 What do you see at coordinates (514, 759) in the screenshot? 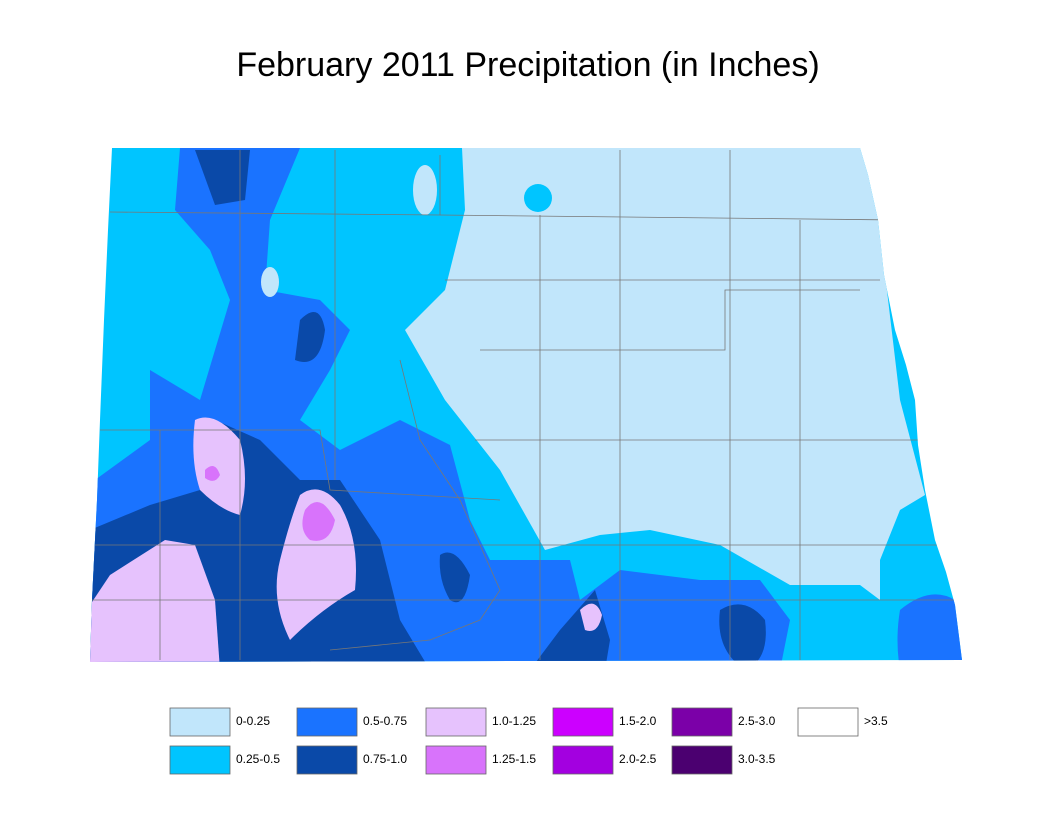
I see `legend-label: 1.25-1.5` at bounding box center [514, 759].